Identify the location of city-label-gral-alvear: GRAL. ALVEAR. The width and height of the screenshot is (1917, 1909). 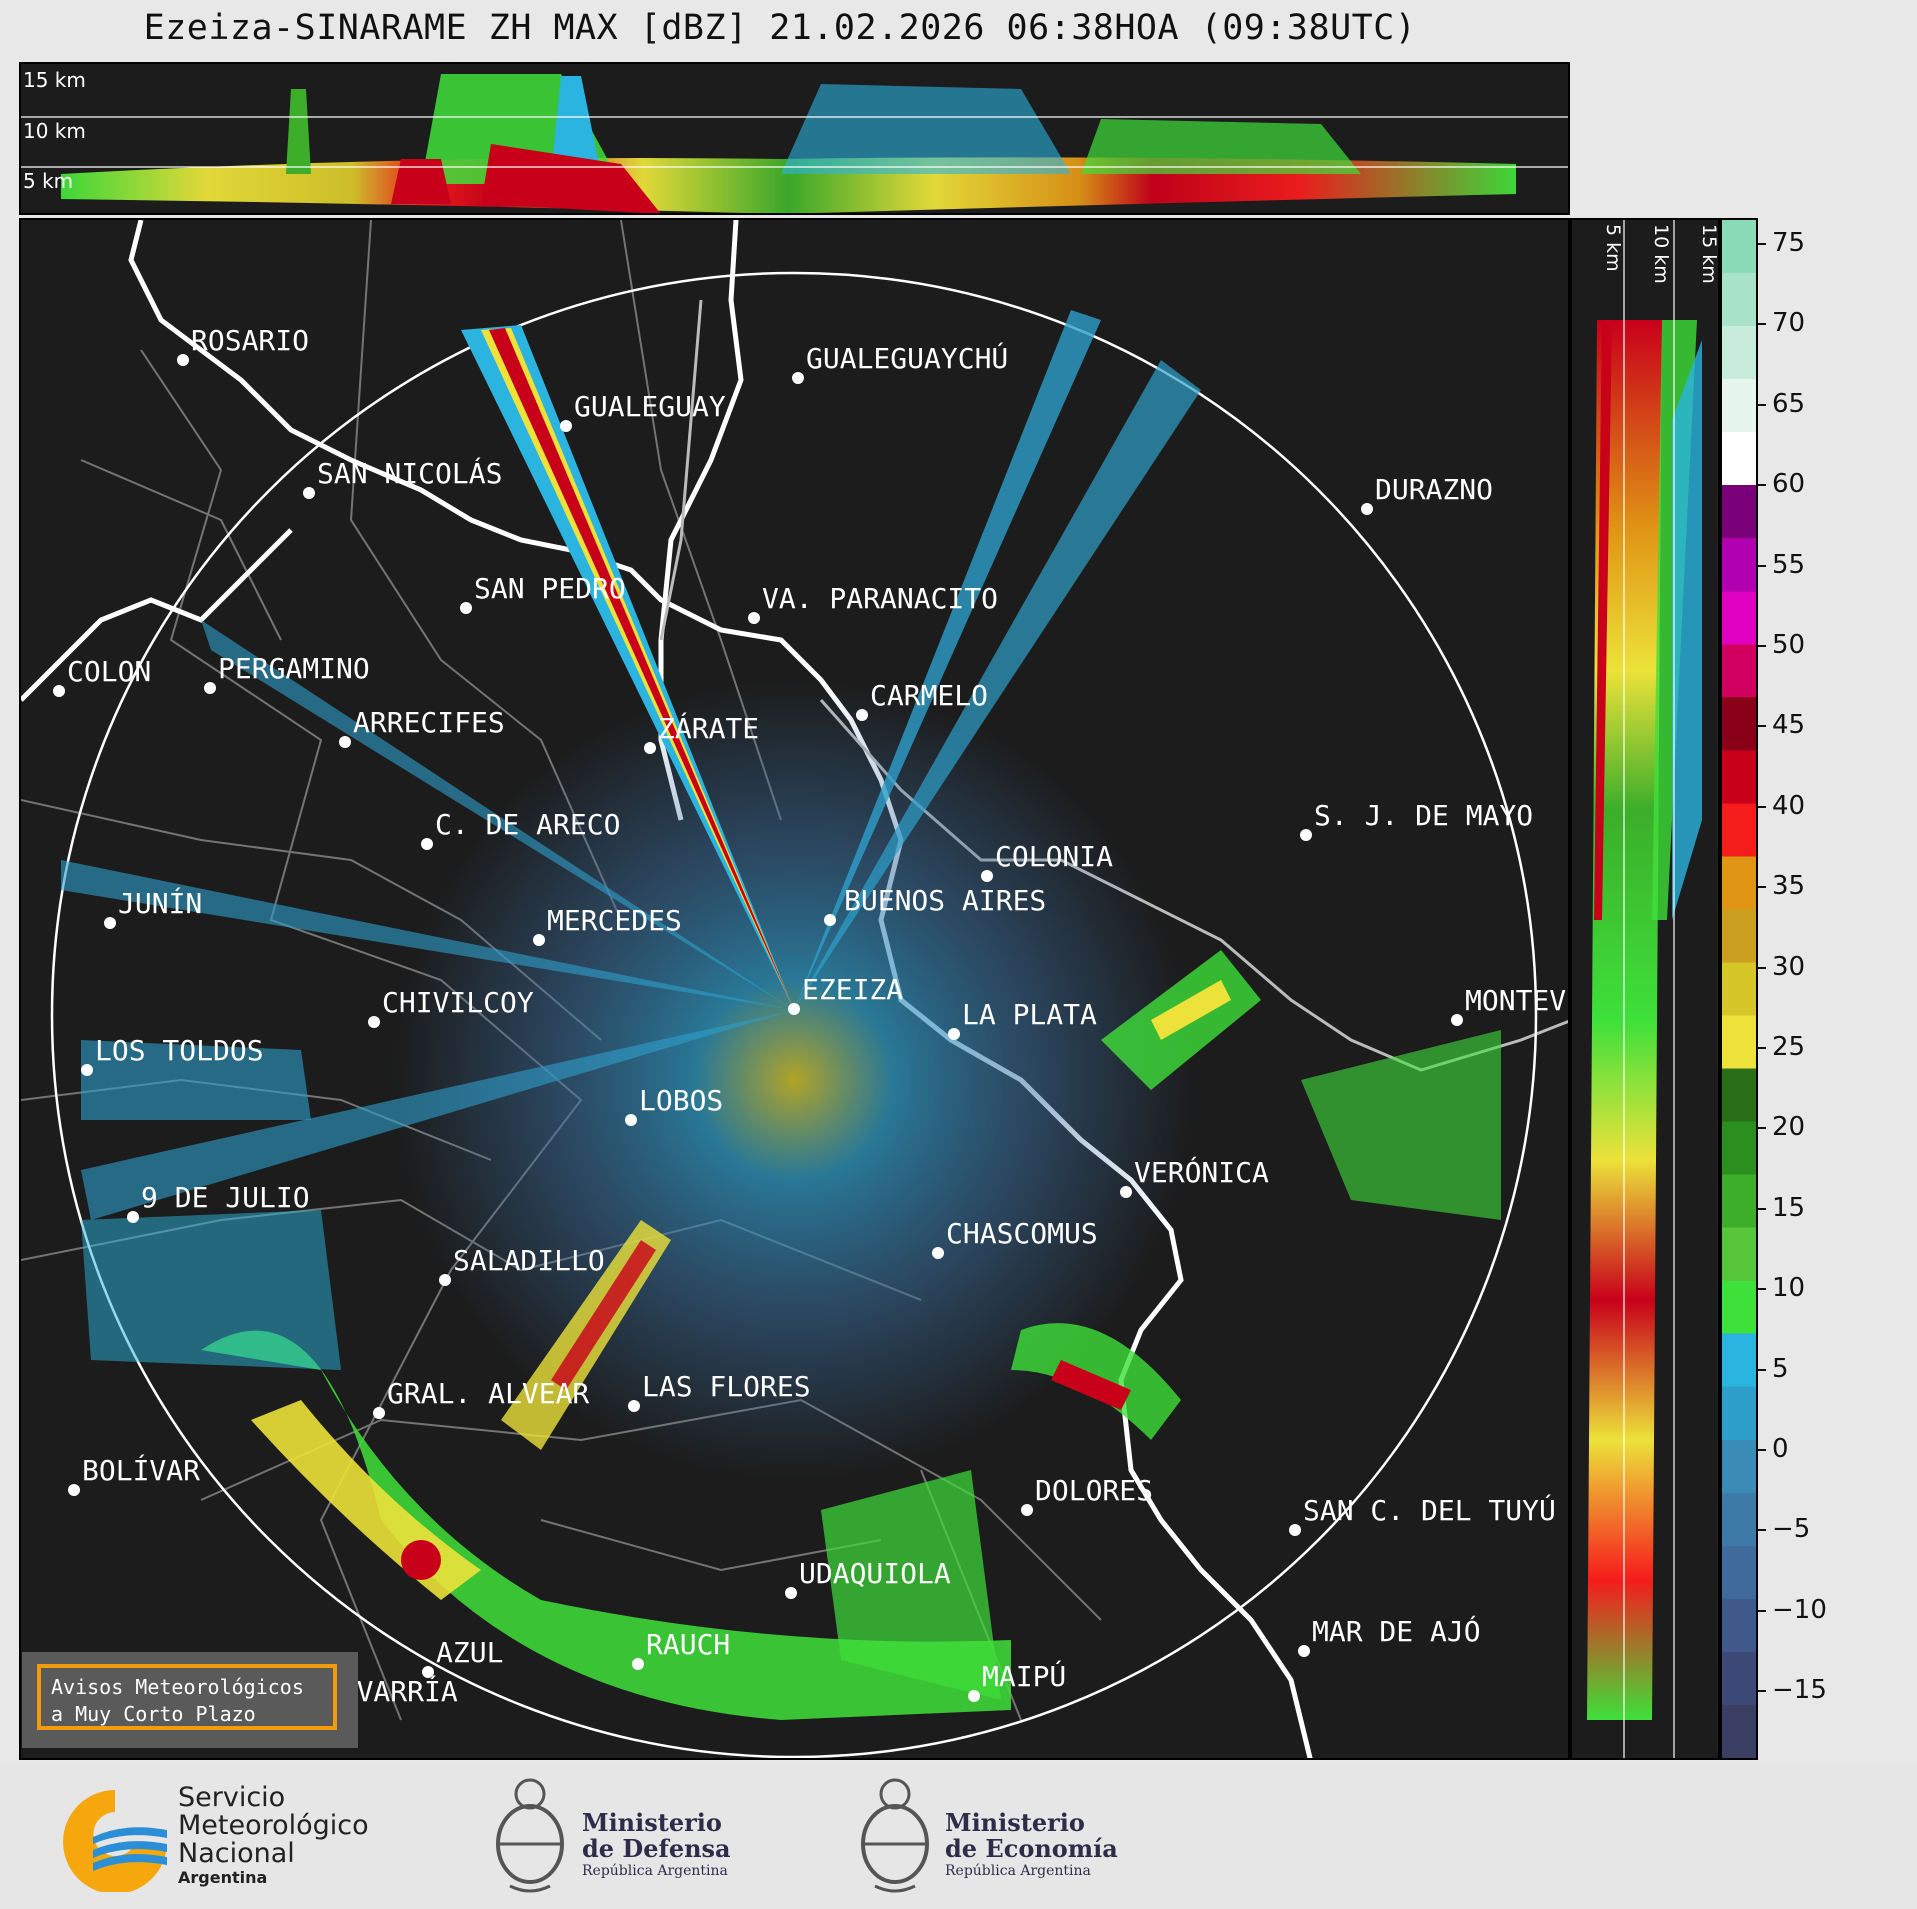
(488, 1393).